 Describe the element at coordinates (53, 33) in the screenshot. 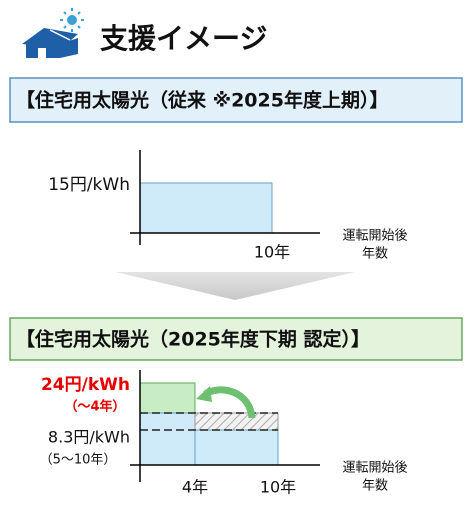

I see `house-solar-icon` at that location.